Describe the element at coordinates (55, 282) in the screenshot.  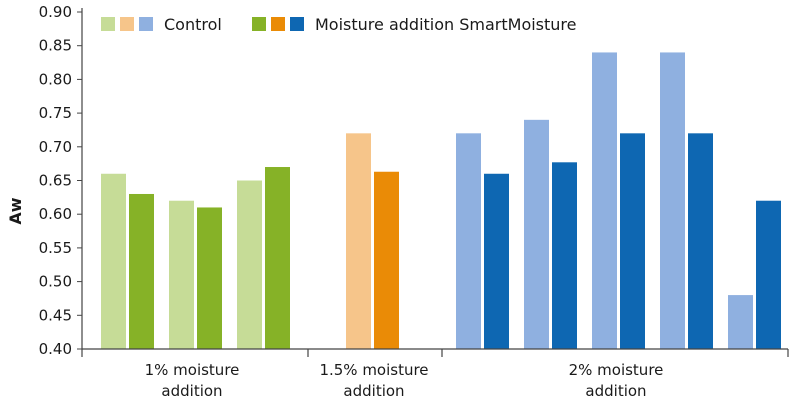
I see `y-tick-label: 0.50` at that location.